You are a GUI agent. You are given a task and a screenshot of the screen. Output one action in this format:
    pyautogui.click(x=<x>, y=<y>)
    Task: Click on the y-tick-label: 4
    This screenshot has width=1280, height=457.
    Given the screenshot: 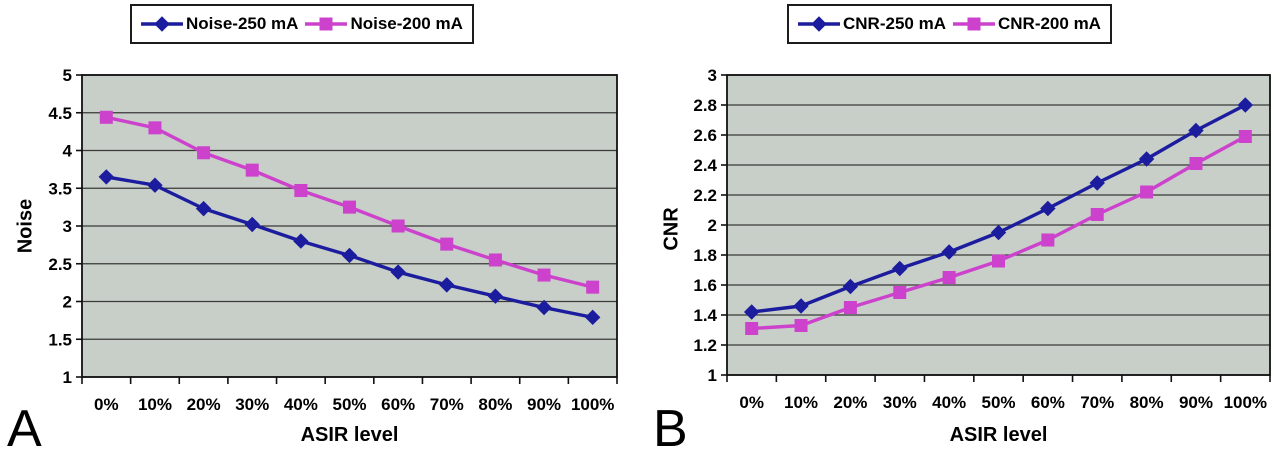 What is the action you would take?
    pyautogui.click(x=68, y=151)
    